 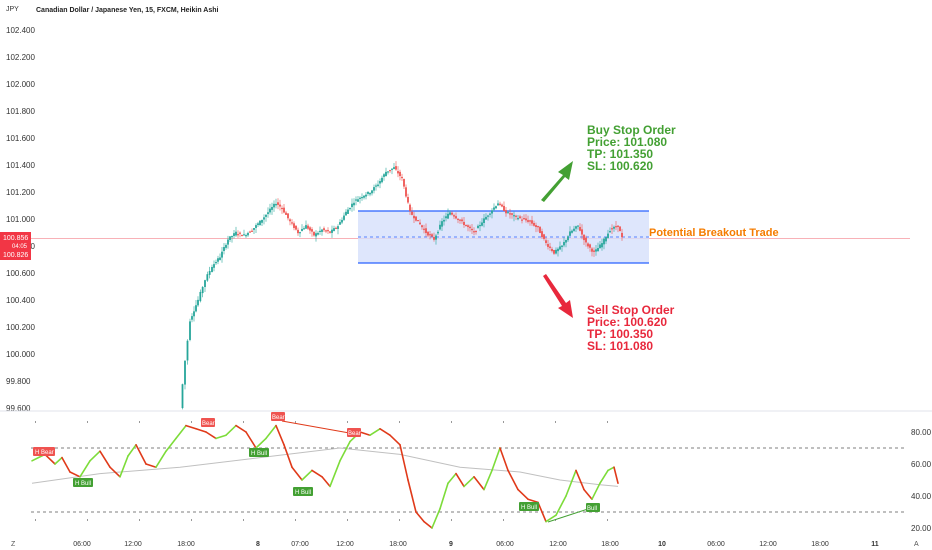 I want to click on price-tick-label: 101.400, so click(x=20, y=165).